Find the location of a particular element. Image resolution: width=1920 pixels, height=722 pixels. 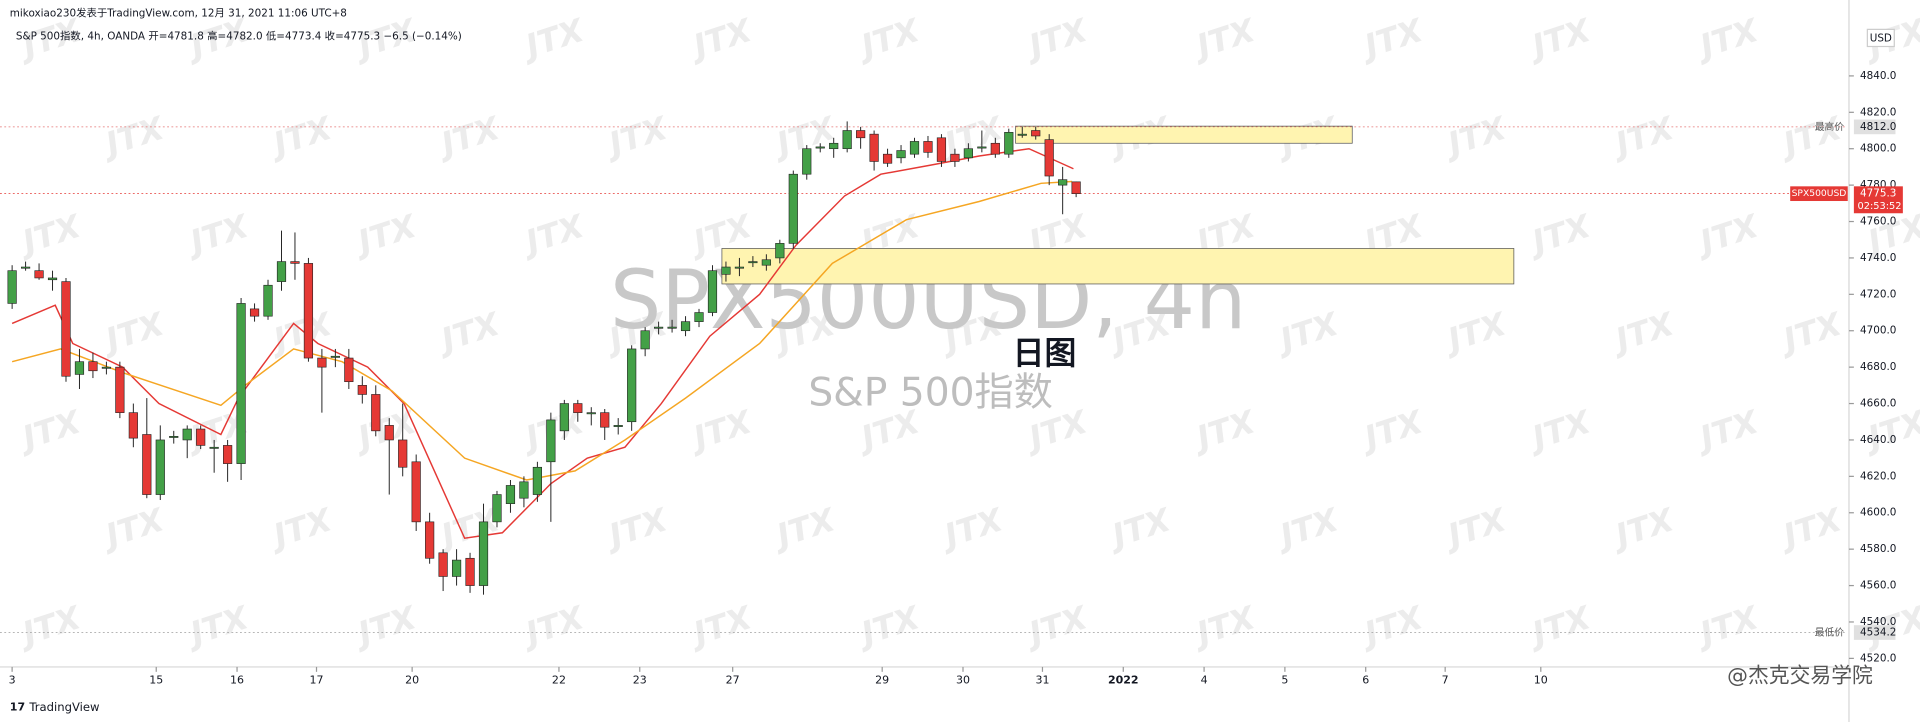

y-tick-label: 4840.0 is located at coordinates (1878, 76).